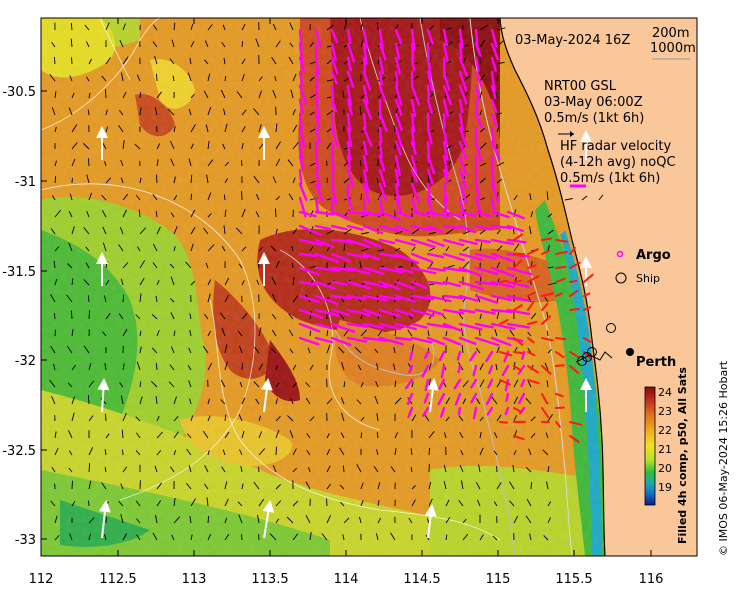  What do you see at coordinates (594, 357) in the screenshot?
I see `rottnest-outline` at bounding box center [594, 357].